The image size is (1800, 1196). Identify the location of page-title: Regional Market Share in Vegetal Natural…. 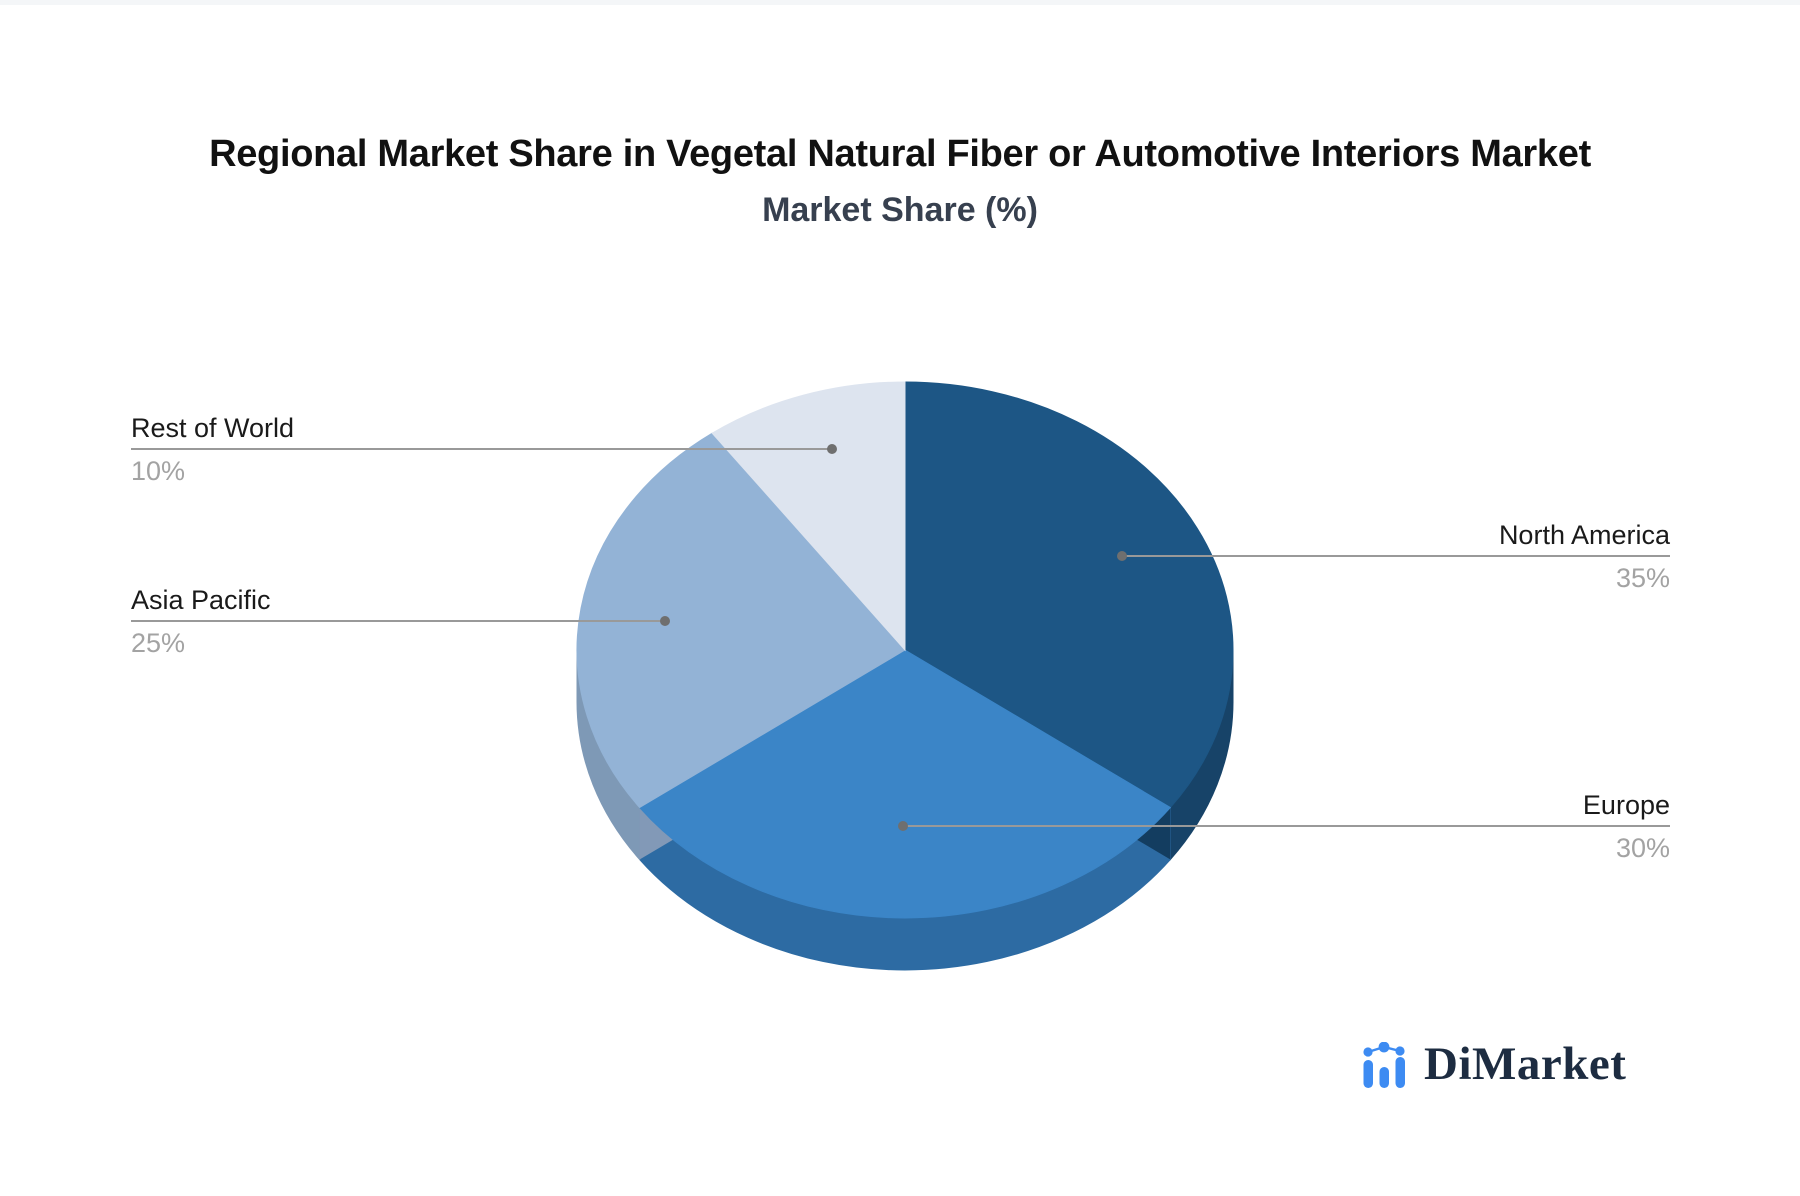
(900, 154).